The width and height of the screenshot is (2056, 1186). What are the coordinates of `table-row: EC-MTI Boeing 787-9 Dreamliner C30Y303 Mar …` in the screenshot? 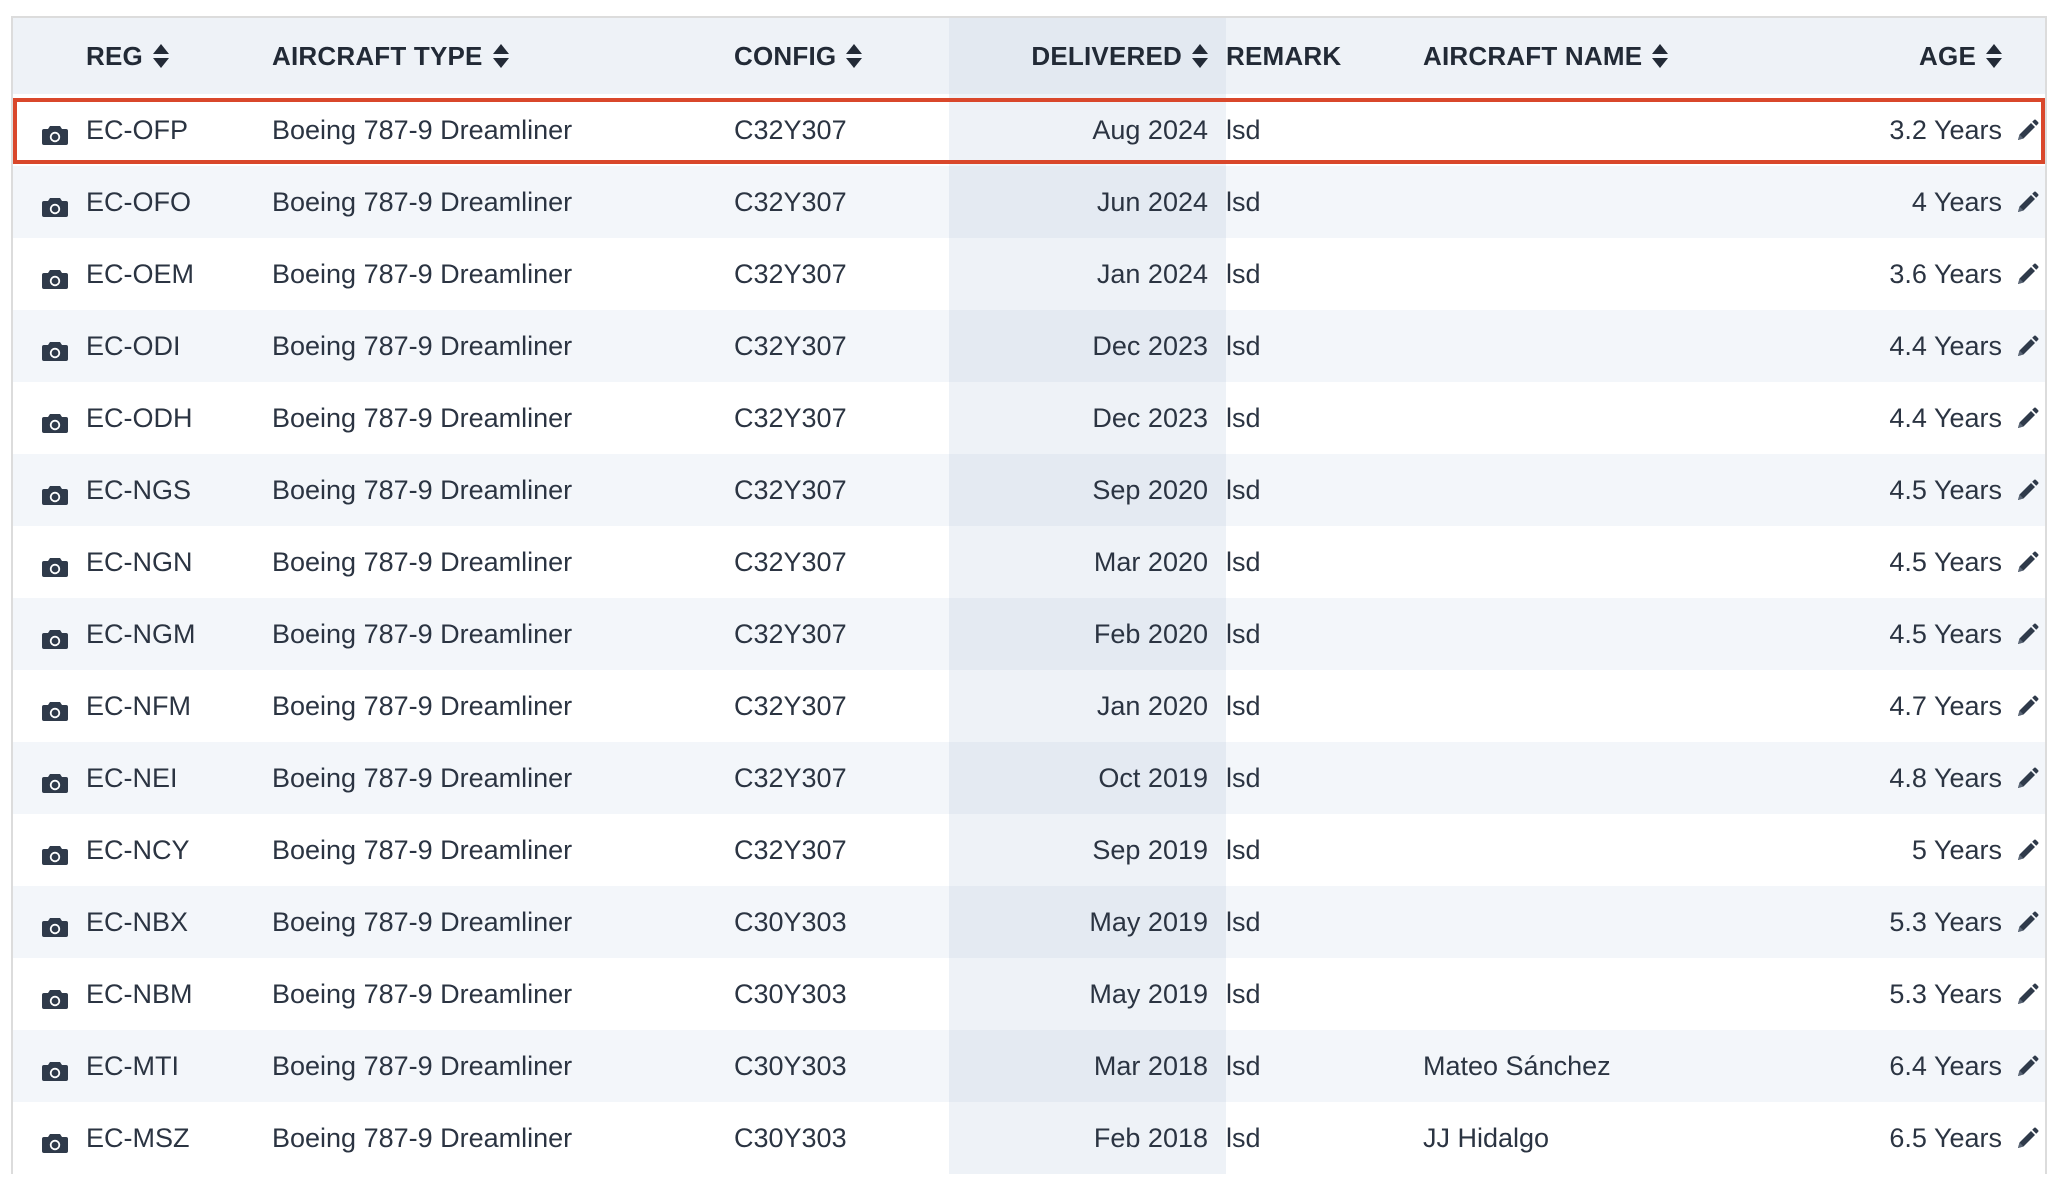 It's located at (1029, 1066).